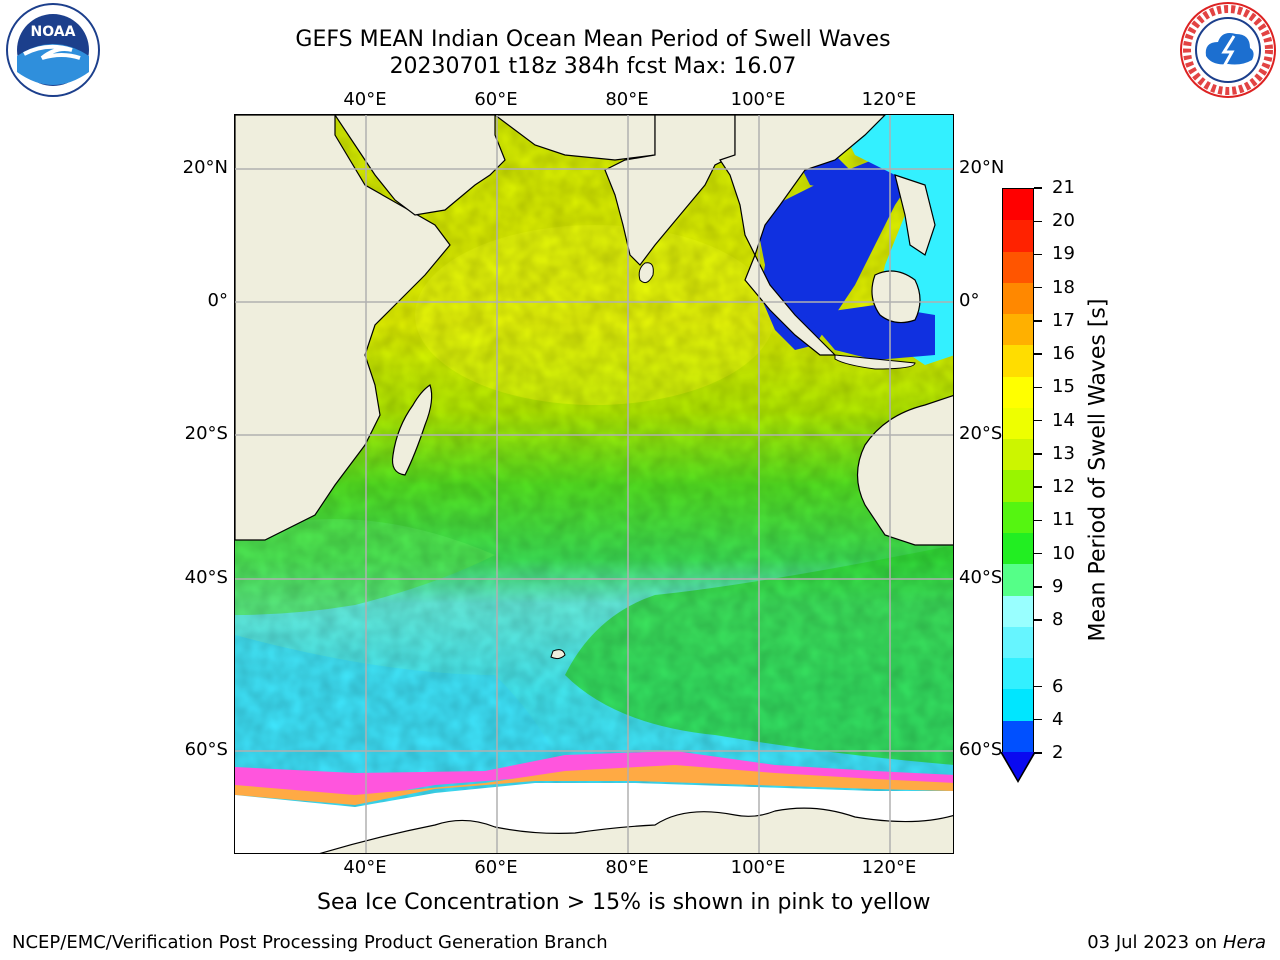 Image resolution: width=1280 pixels, height=960 pixels. Describe the element at coordinates (206, 577) in the screenshot. I see `lat-label-left-40s: 40°S` at that location.